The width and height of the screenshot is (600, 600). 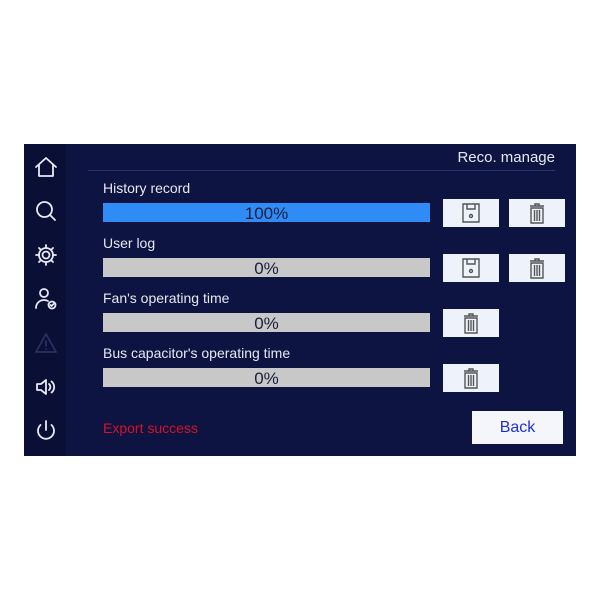 I want to click on home-icon, so click(x=46, y=167).